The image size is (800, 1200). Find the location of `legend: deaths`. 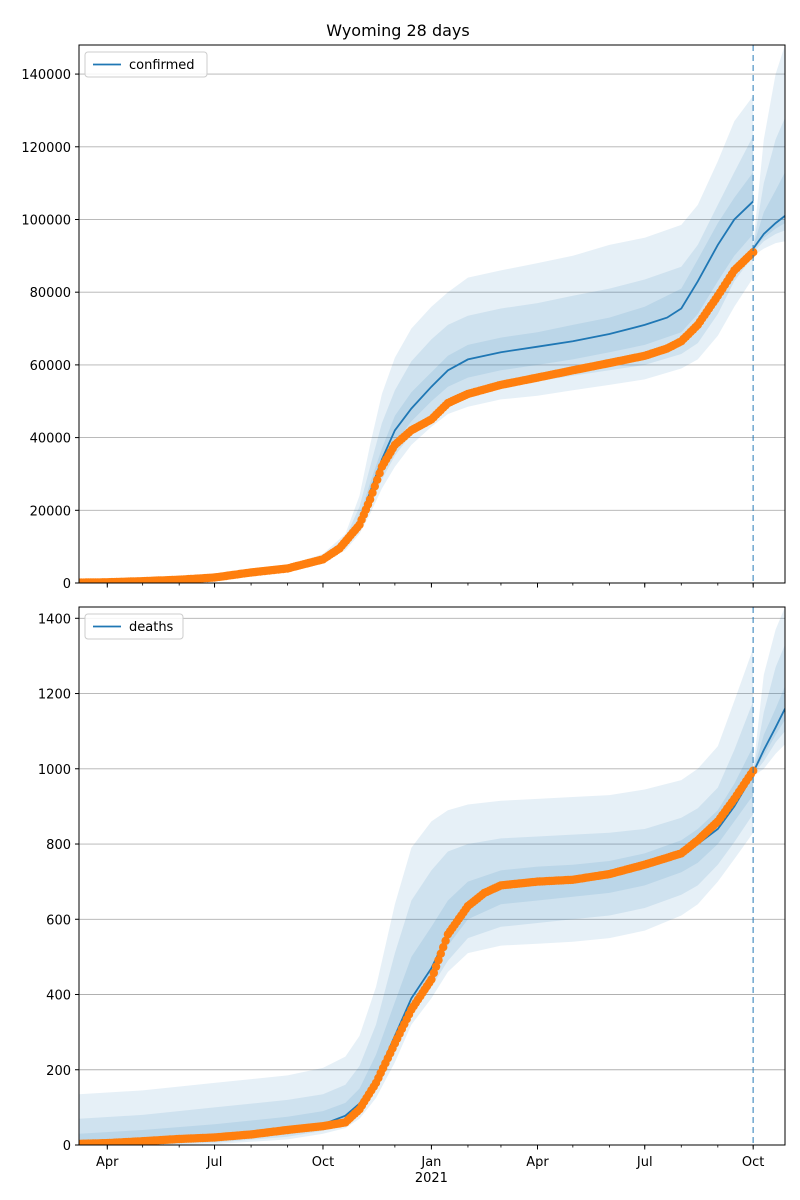

legend: deaths is located at coordinates (134, 626).